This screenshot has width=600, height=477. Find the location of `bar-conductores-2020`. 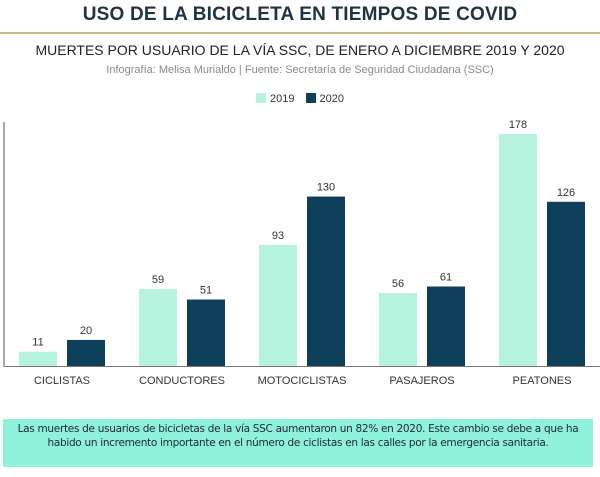

bar-conductores-2020 is located at coordinates (206, 332).